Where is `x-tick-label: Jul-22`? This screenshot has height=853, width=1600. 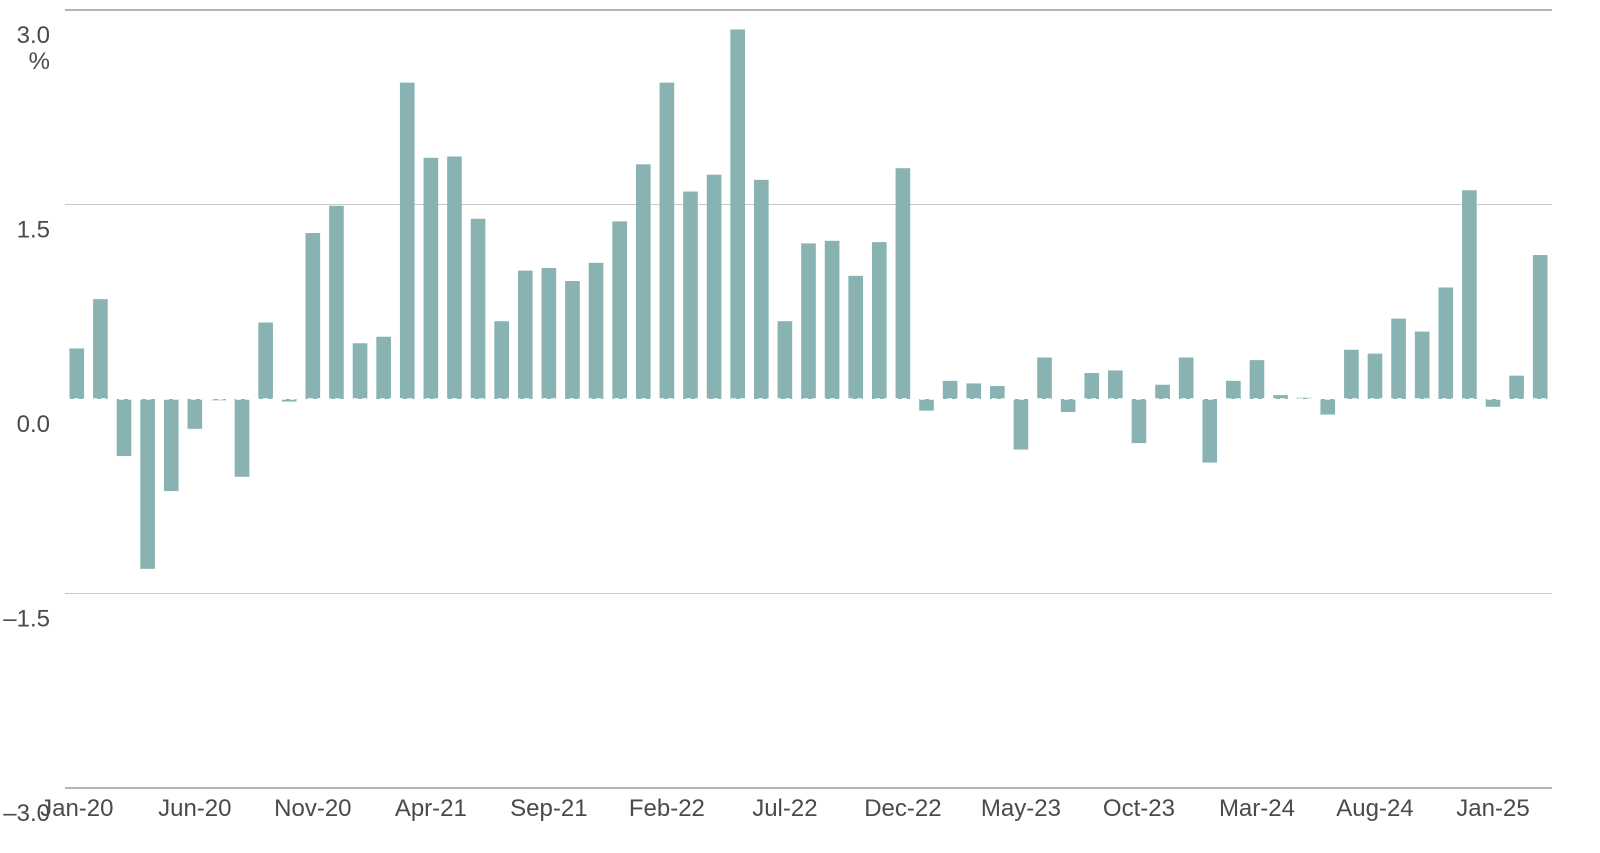
x-tick-label: Jul-22 is located at coordinates (784, 808).